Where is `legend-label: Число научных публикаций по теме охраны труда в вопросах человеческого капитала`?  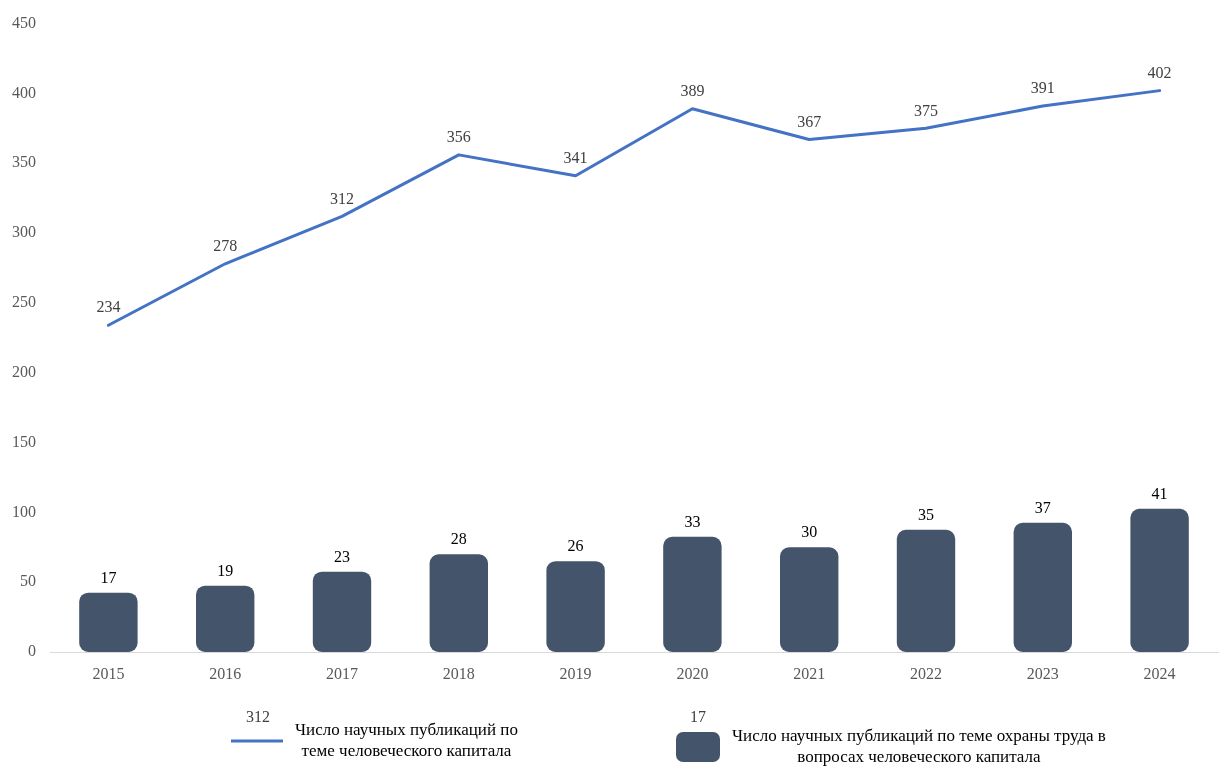
legend-label: Число научных публикаций по теме охраны труда в вопросах человеческого капитала is located at coordinates (918, 745).